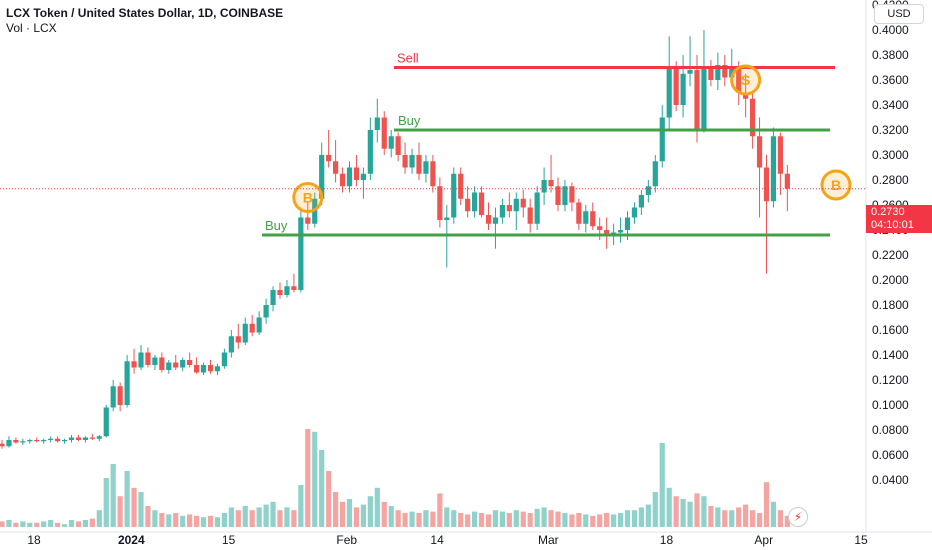 The width and height of the screenshot is (932, 550). I want to click on time-tick-label: Mar, so click(548, 540).